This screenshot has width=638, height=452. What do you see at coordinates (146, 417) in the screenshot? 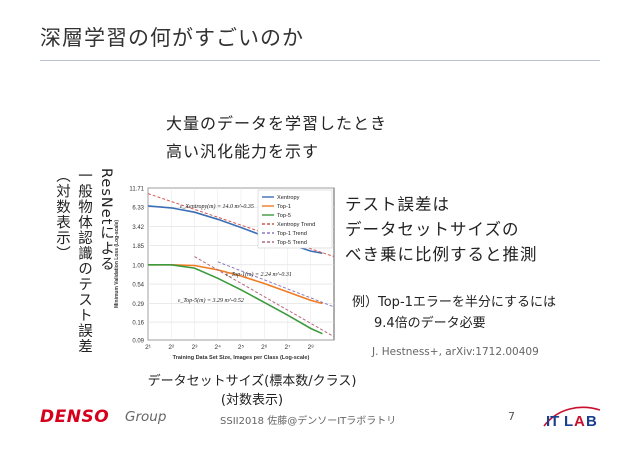
I see `denso-group-label: Group` at bounding box center [146, 417].